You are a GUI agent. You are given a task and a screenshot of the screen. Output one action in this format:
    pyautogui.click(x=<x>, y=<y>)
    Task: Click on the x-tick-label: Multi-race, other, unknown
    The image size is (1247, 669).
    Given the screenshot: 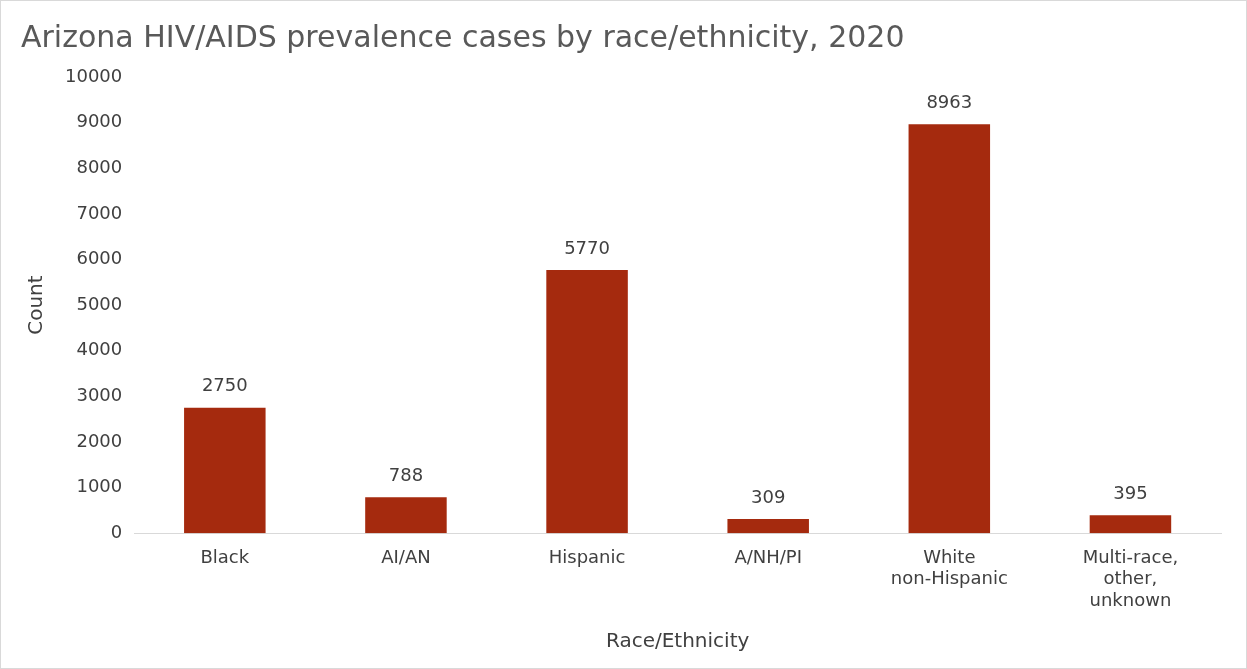 What is the action you would take?
    pyautogui.click(x=1130, y=577)
    